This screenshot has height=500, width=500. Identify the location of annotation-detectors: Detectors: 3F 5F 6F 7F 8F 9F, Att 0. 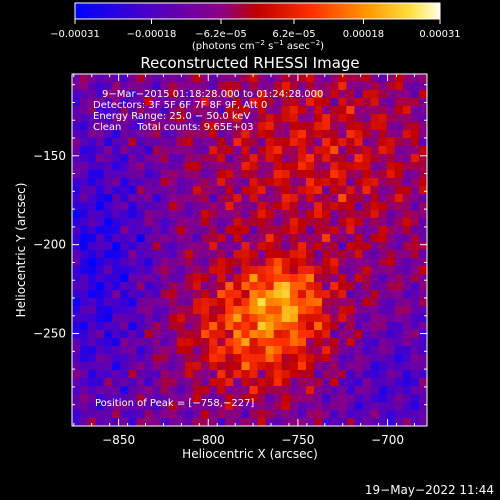
(180, 105).